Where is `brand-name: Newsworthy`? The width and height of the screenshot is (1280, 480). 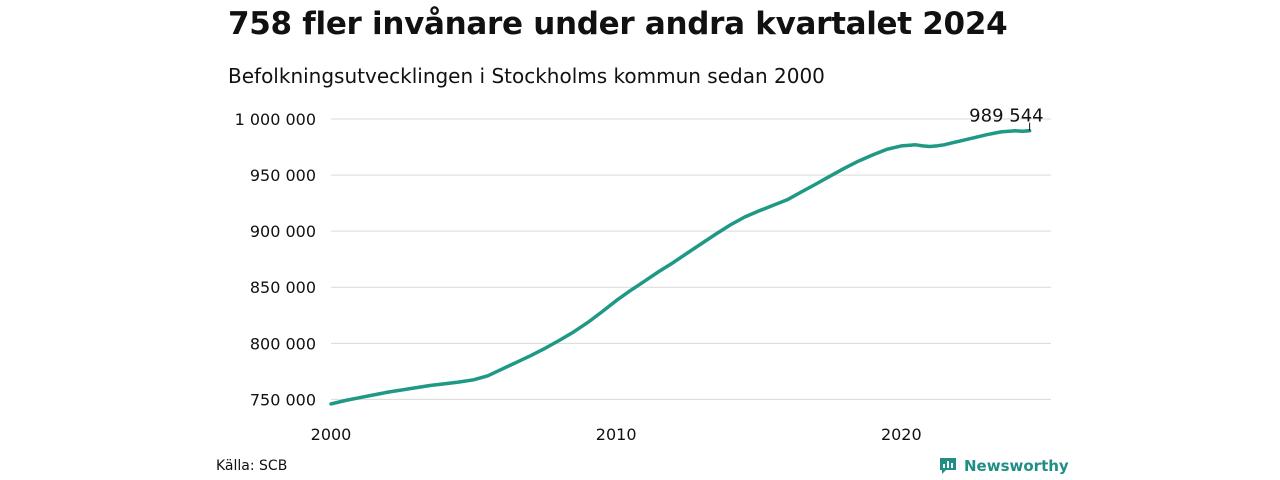
brand-name: Newsworthy is located at coordinates (1016, 466).